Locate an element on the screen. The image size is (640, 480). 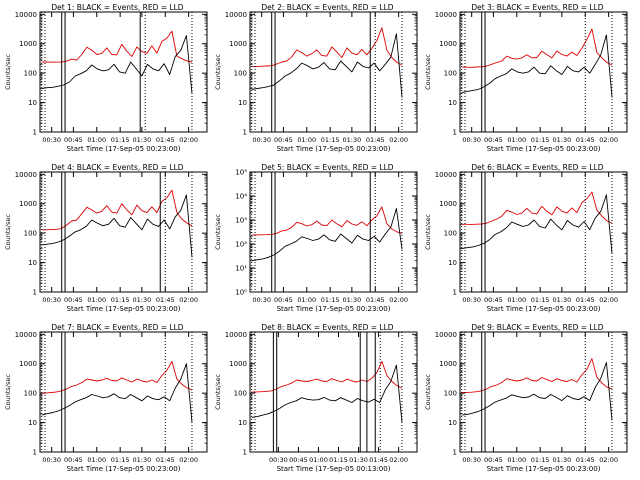
panel-title: Det 2: BLACK = Events, RED = LLD is located at coordinates (327, 7).